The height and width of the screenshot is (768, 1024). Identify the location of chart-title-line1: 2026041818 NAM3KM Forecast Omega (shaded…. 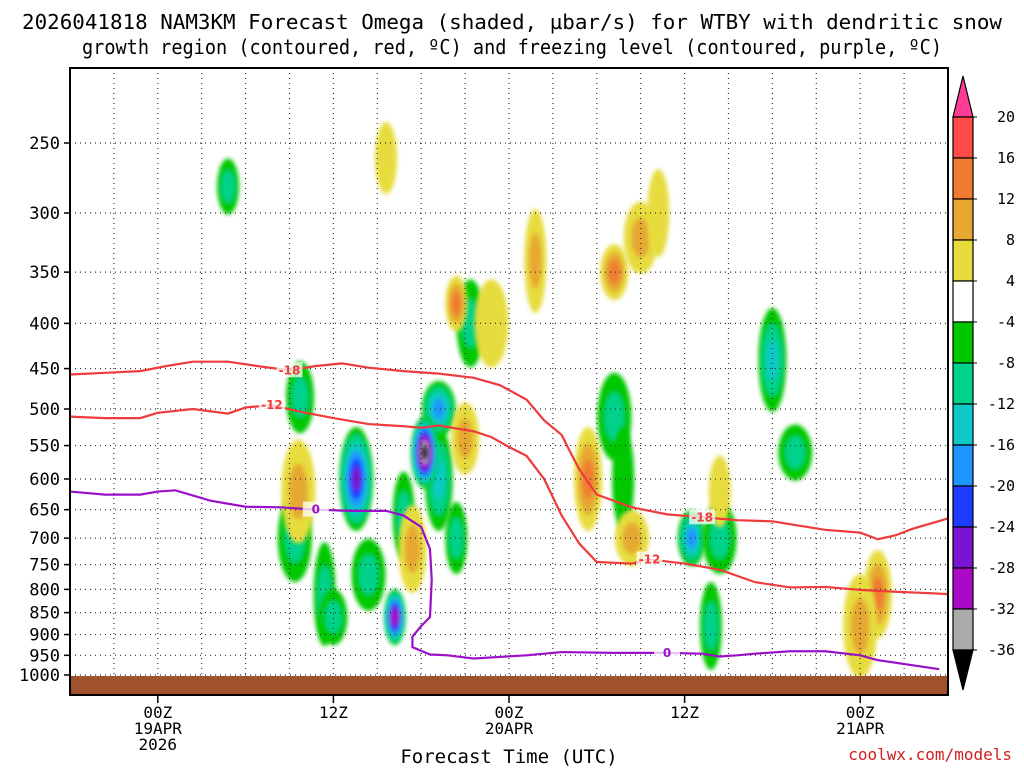
(512, 22).